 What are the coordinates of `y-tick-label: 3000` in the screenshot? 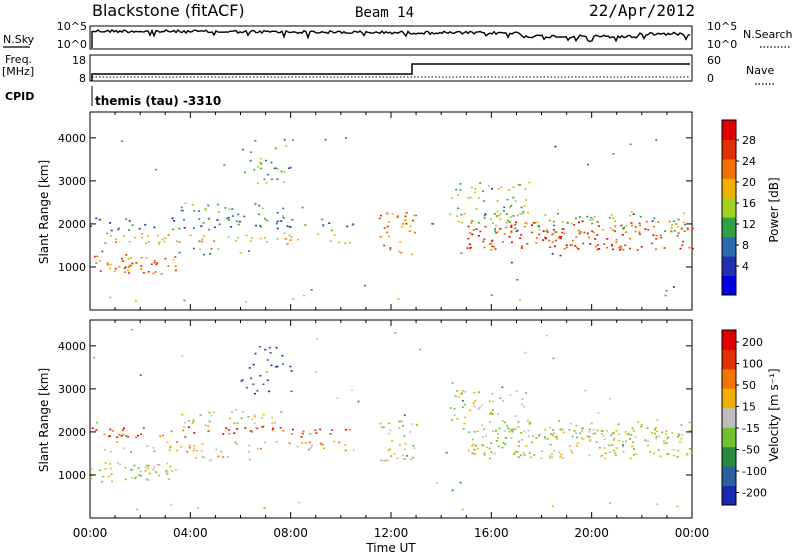 It's located at (72, 389).